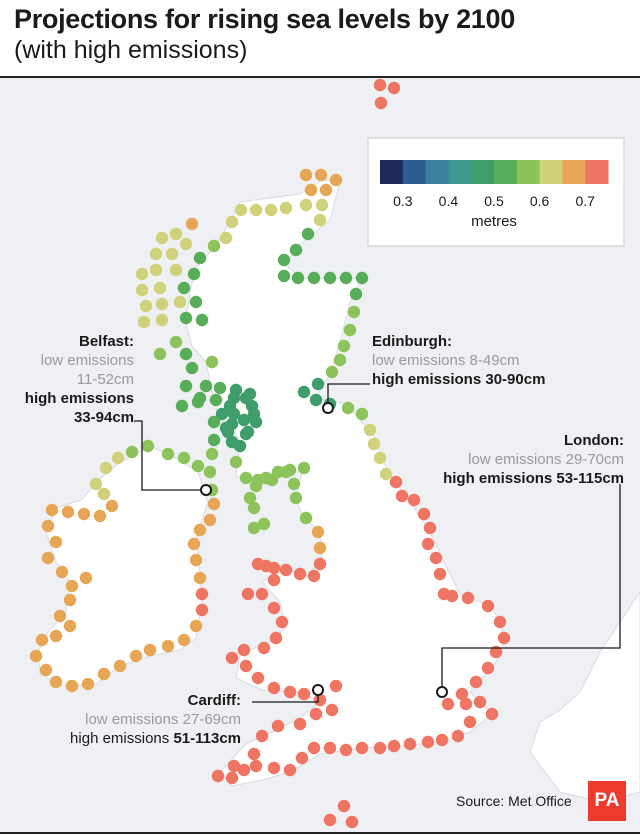 This screenshot has width=640, height=835. I want to click on legend-tick-label: 0.7, so click(585, 201).